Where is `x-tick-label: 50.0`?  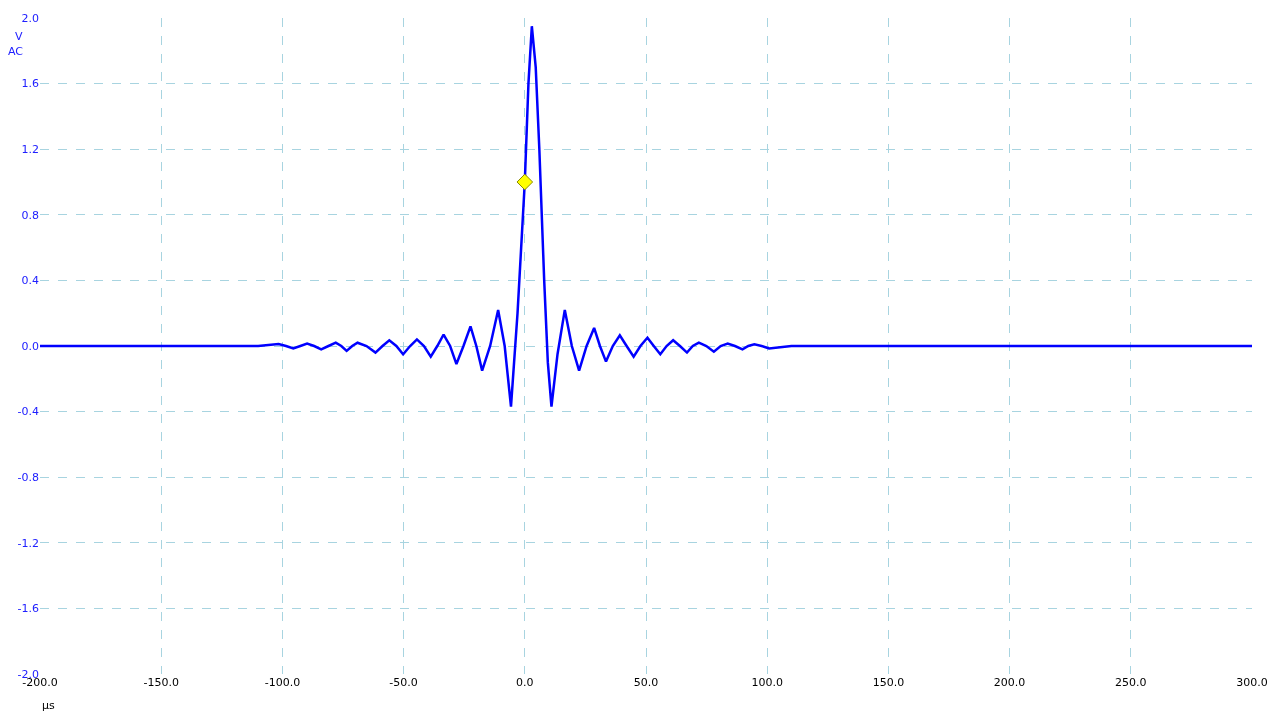 x-tick-label: 50.0 is located at coordinates (646, 682).